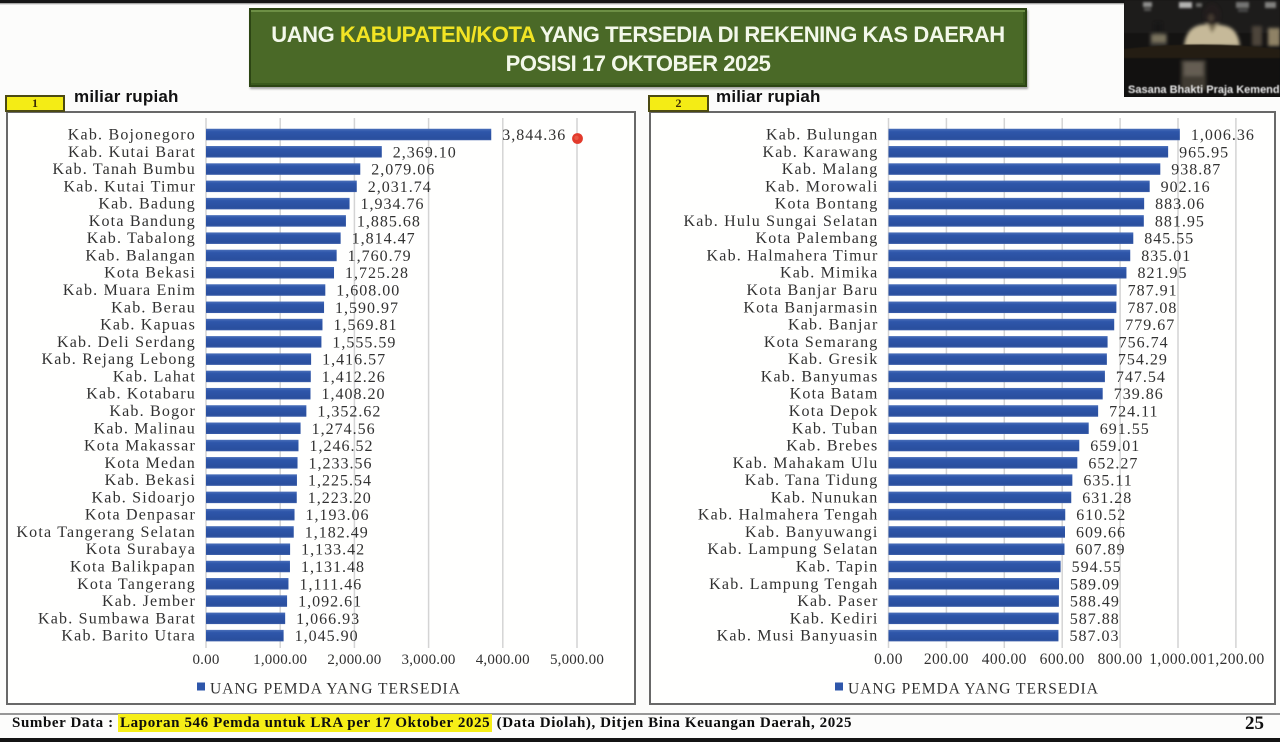  Describe the element at coordinates (403, 170) in the screenshot. I see `svg-text: 2,079.06` at that location.